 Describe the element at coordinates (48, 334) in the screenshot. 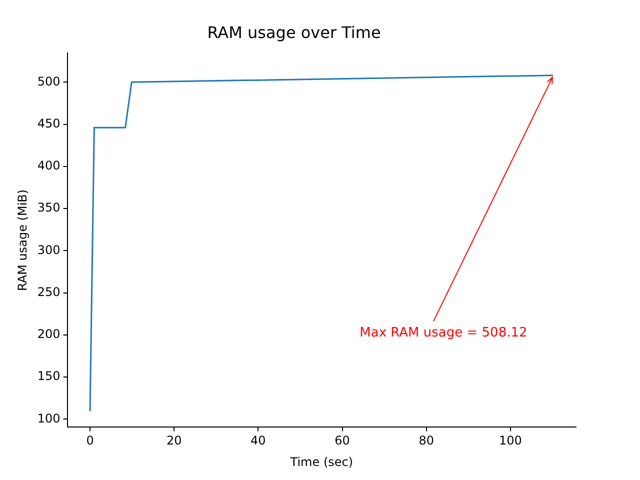

I see `y-tick-label: 200` at that location.